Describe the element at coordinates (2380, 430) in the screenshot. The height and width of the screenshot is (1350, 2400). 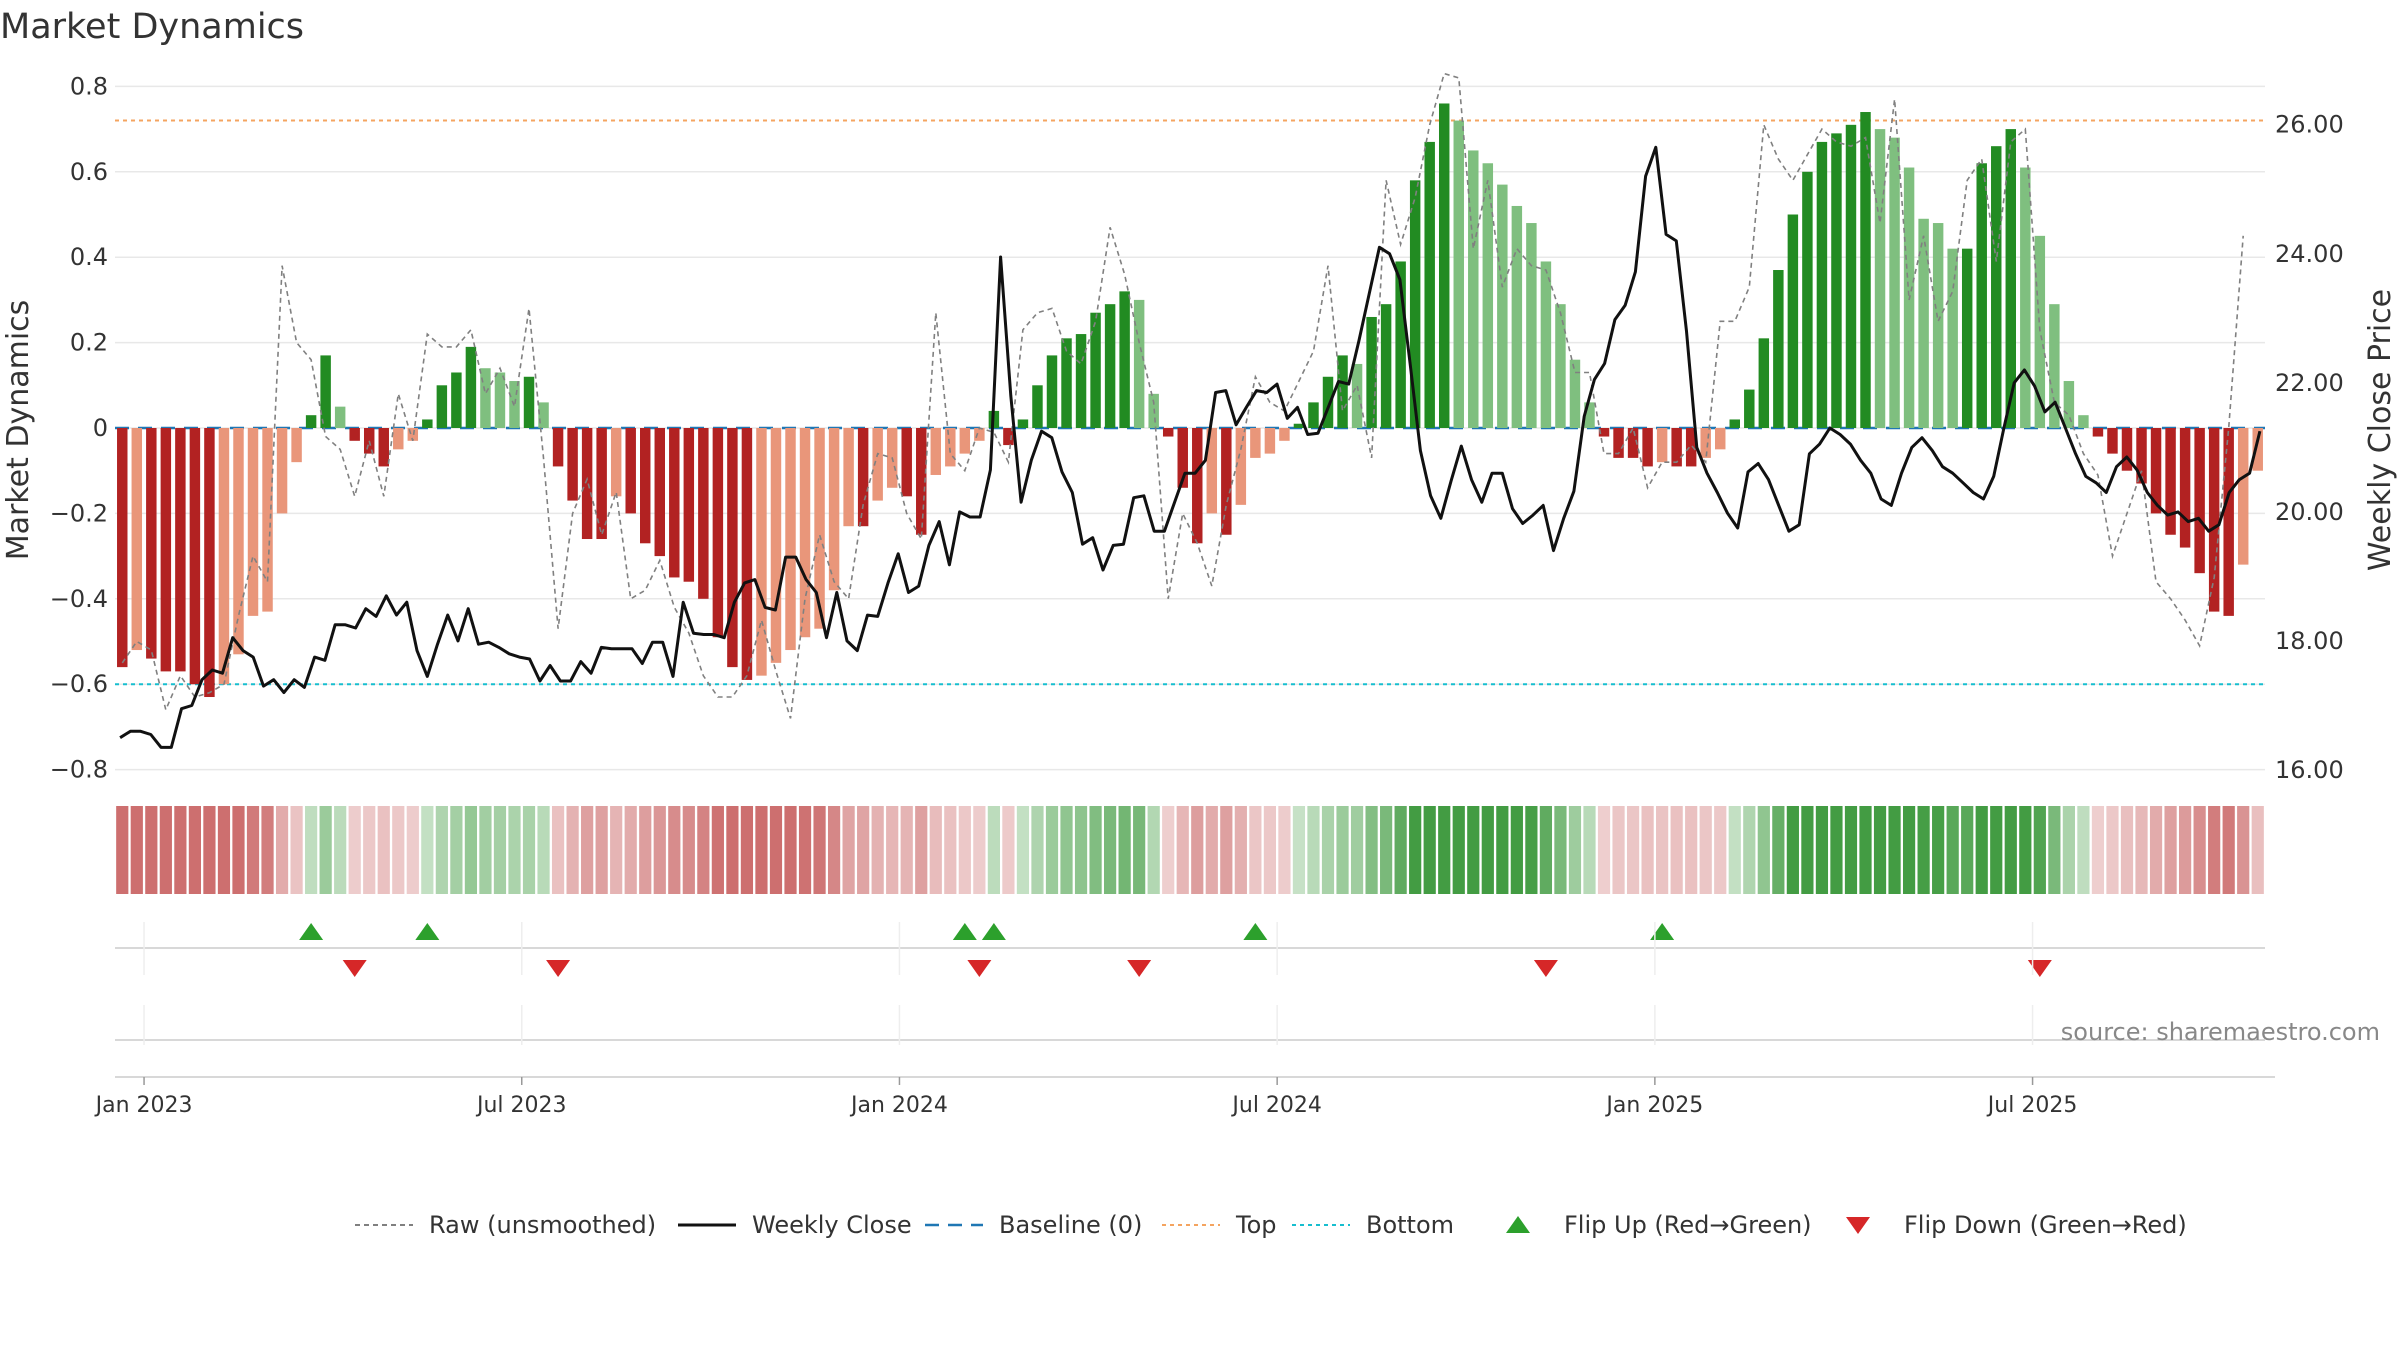
I see `right-axis-label: Weekly Close Price` at that location.